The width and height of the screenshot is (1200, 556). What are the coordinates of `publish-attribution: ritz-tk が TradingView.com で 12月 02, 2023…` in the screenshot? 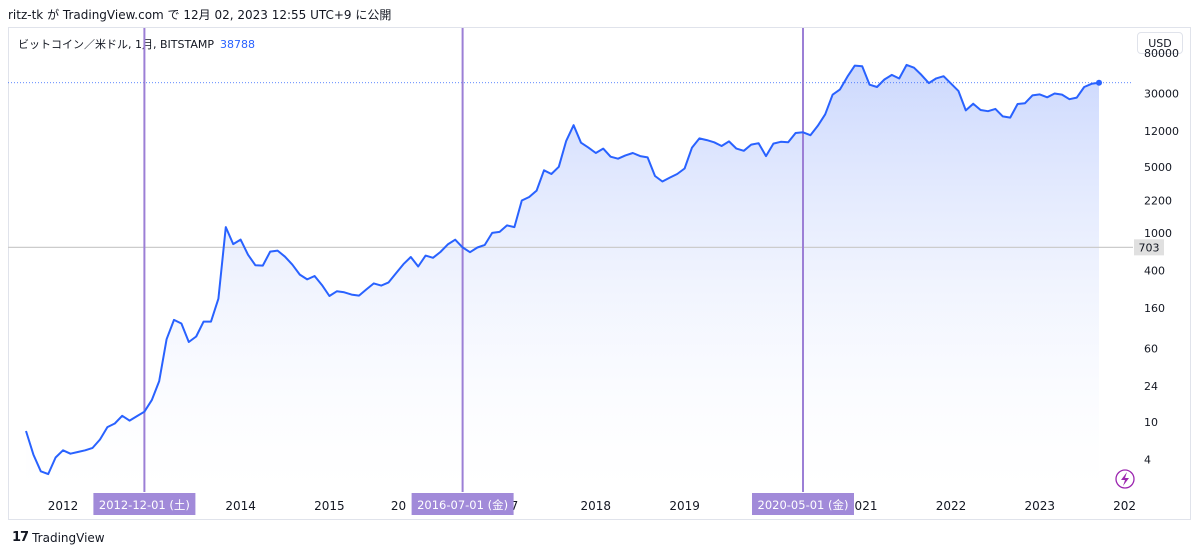 It's located at (200, 15).